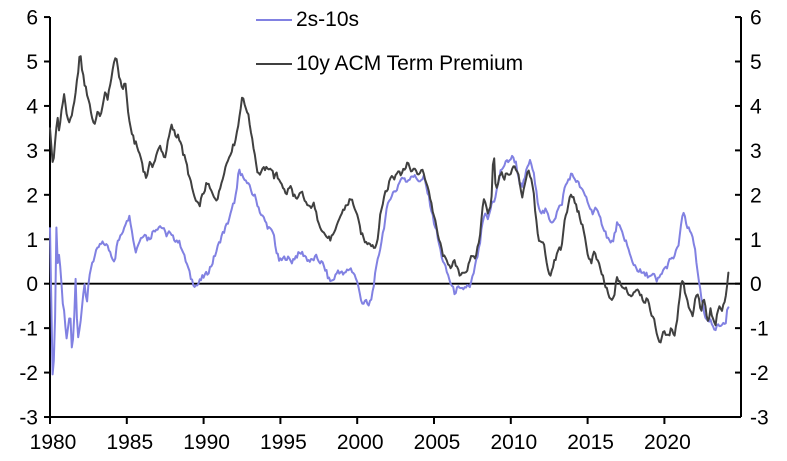 Image resolution: width=787 pixels, height=461 pixels. I want to click on y-tick-label-left: -2, so click(28, 373).